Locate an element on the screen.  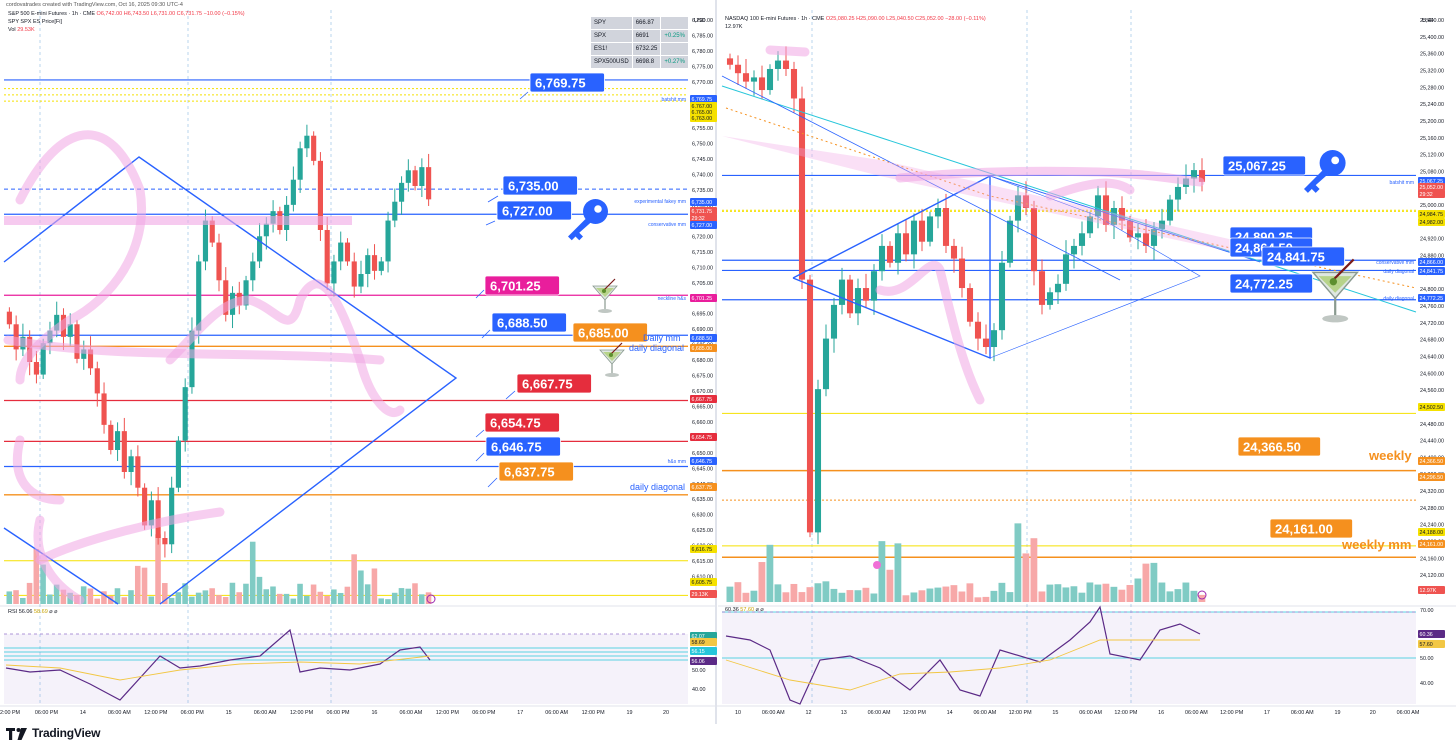
left-note-daily-mm: Daily mm is located at coordinates (662, 338).